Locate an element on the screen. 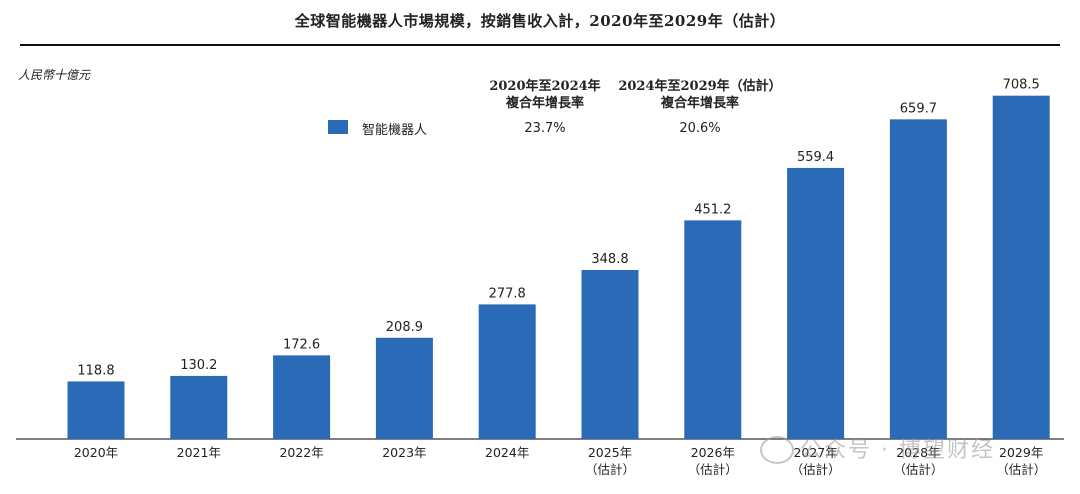  value-label: 348.8 is located at coordinates (609, 259).